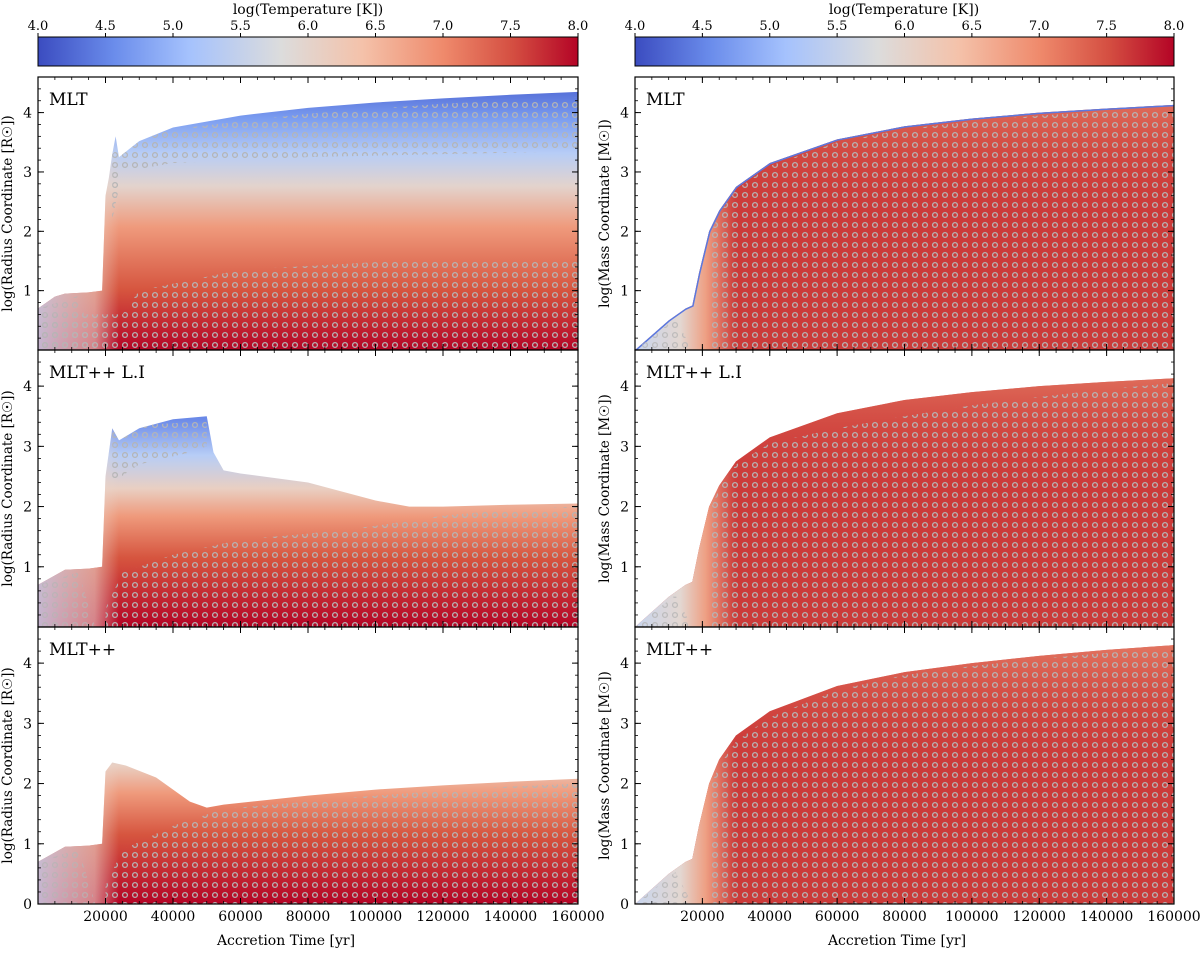 The image size is (1200, 954). Describe the element at coordinates (1174, 26) in the screenshot. I see `colorbar-tick-label: 8.0` at that location.